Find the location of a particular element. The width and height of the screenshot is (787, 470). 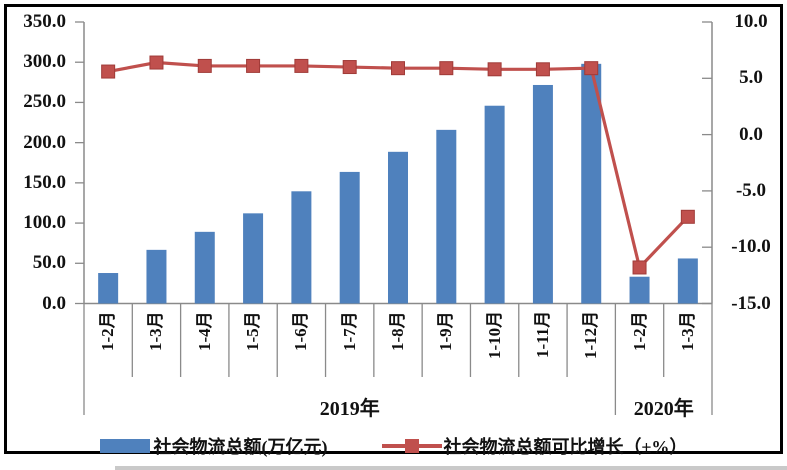

x-axis-label: 1-4月 is located at coordinates (204, 331).